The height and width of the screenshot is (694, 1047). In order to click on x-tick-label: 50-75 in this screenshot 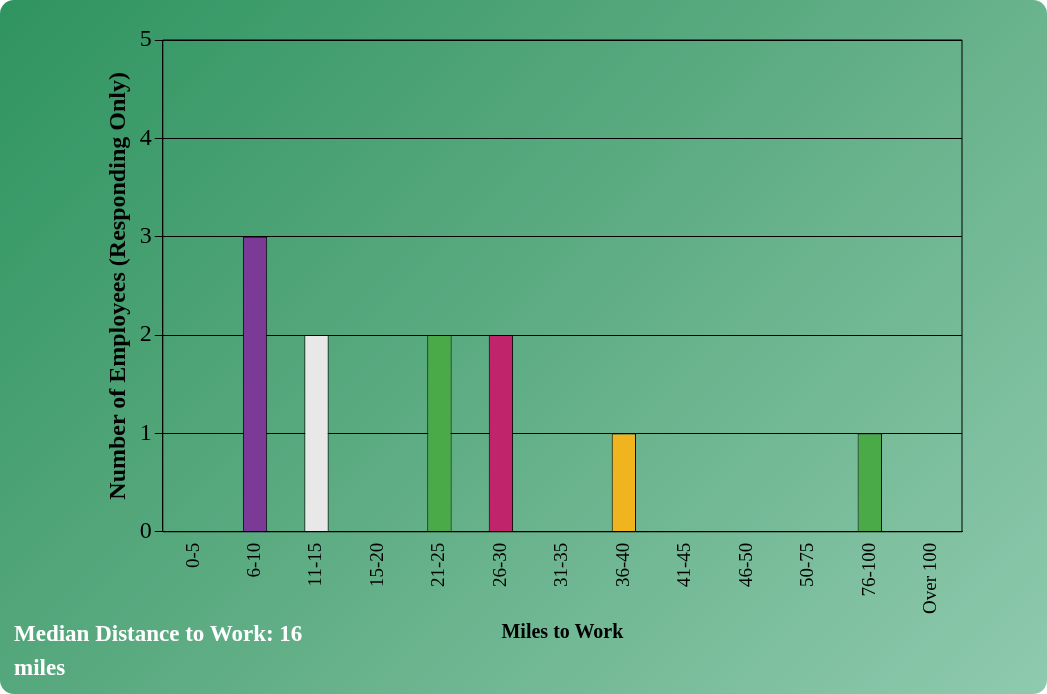, I will do `click(807, 565)`.